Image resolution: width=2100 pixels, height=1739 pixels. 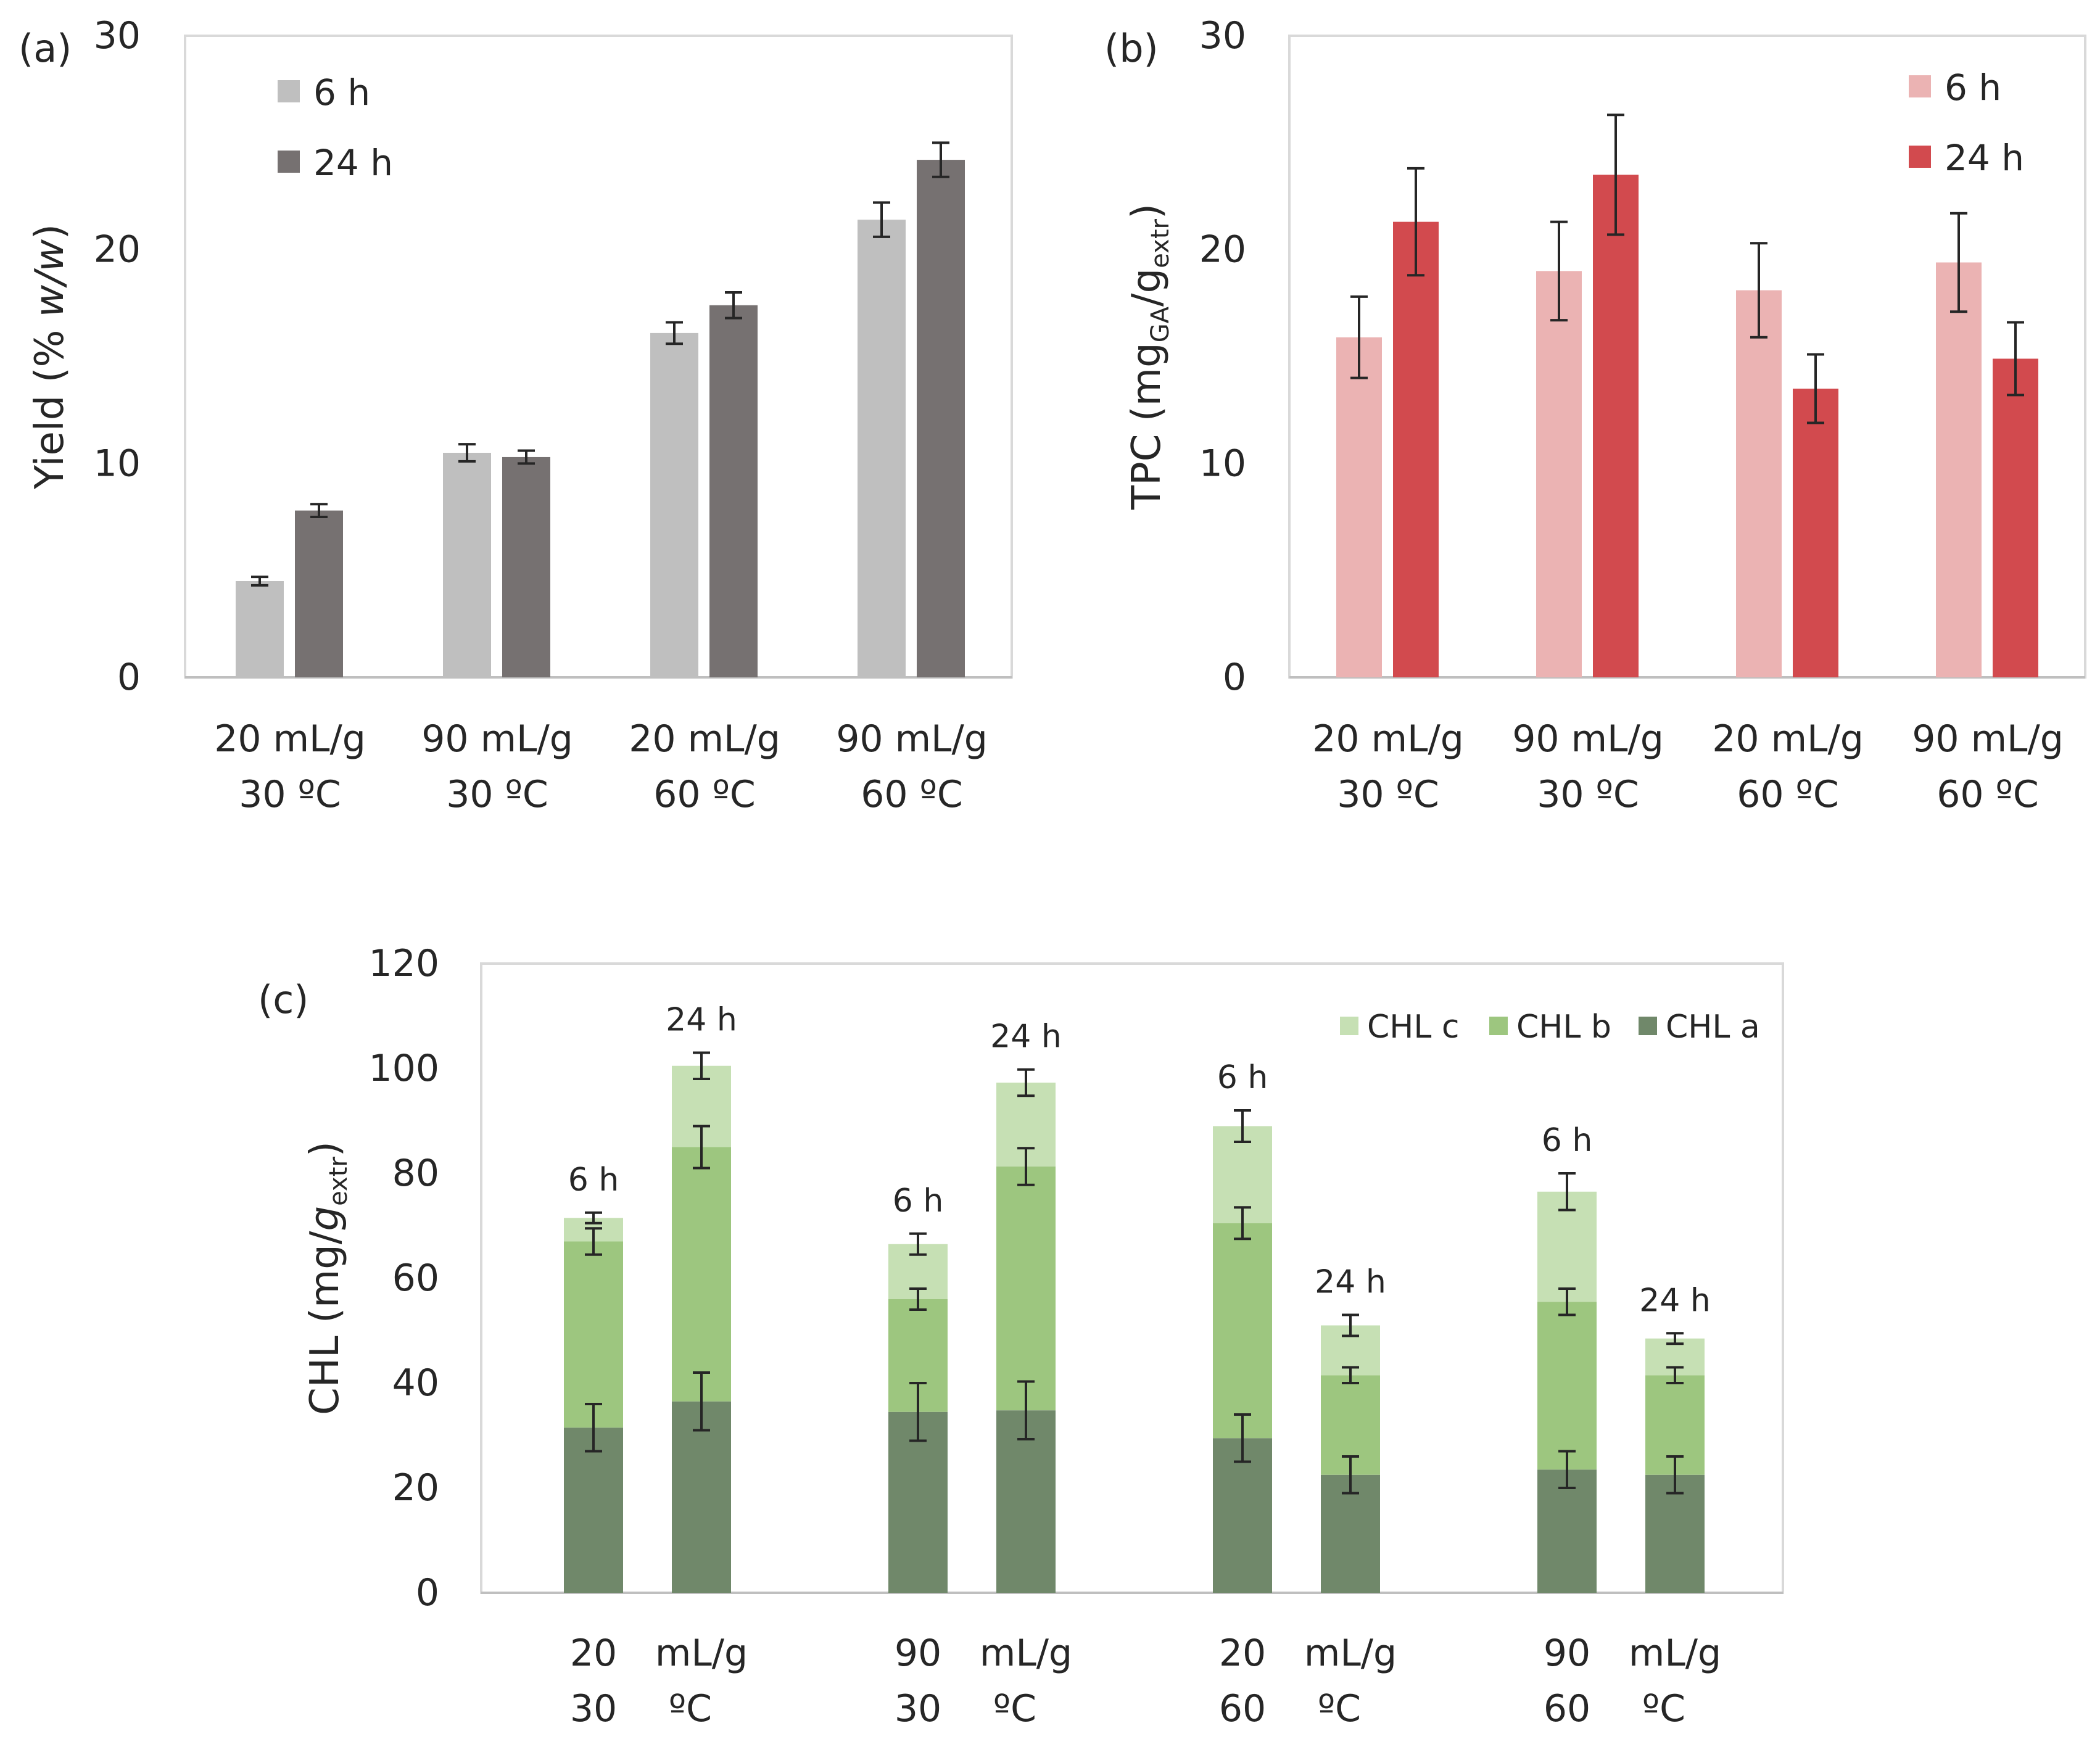 What do you see at coordinates (1222, 356) in the screenshot?
I see `panel-b-y-ticks: 0 10 20 30` at bounding box center [1222, 356].